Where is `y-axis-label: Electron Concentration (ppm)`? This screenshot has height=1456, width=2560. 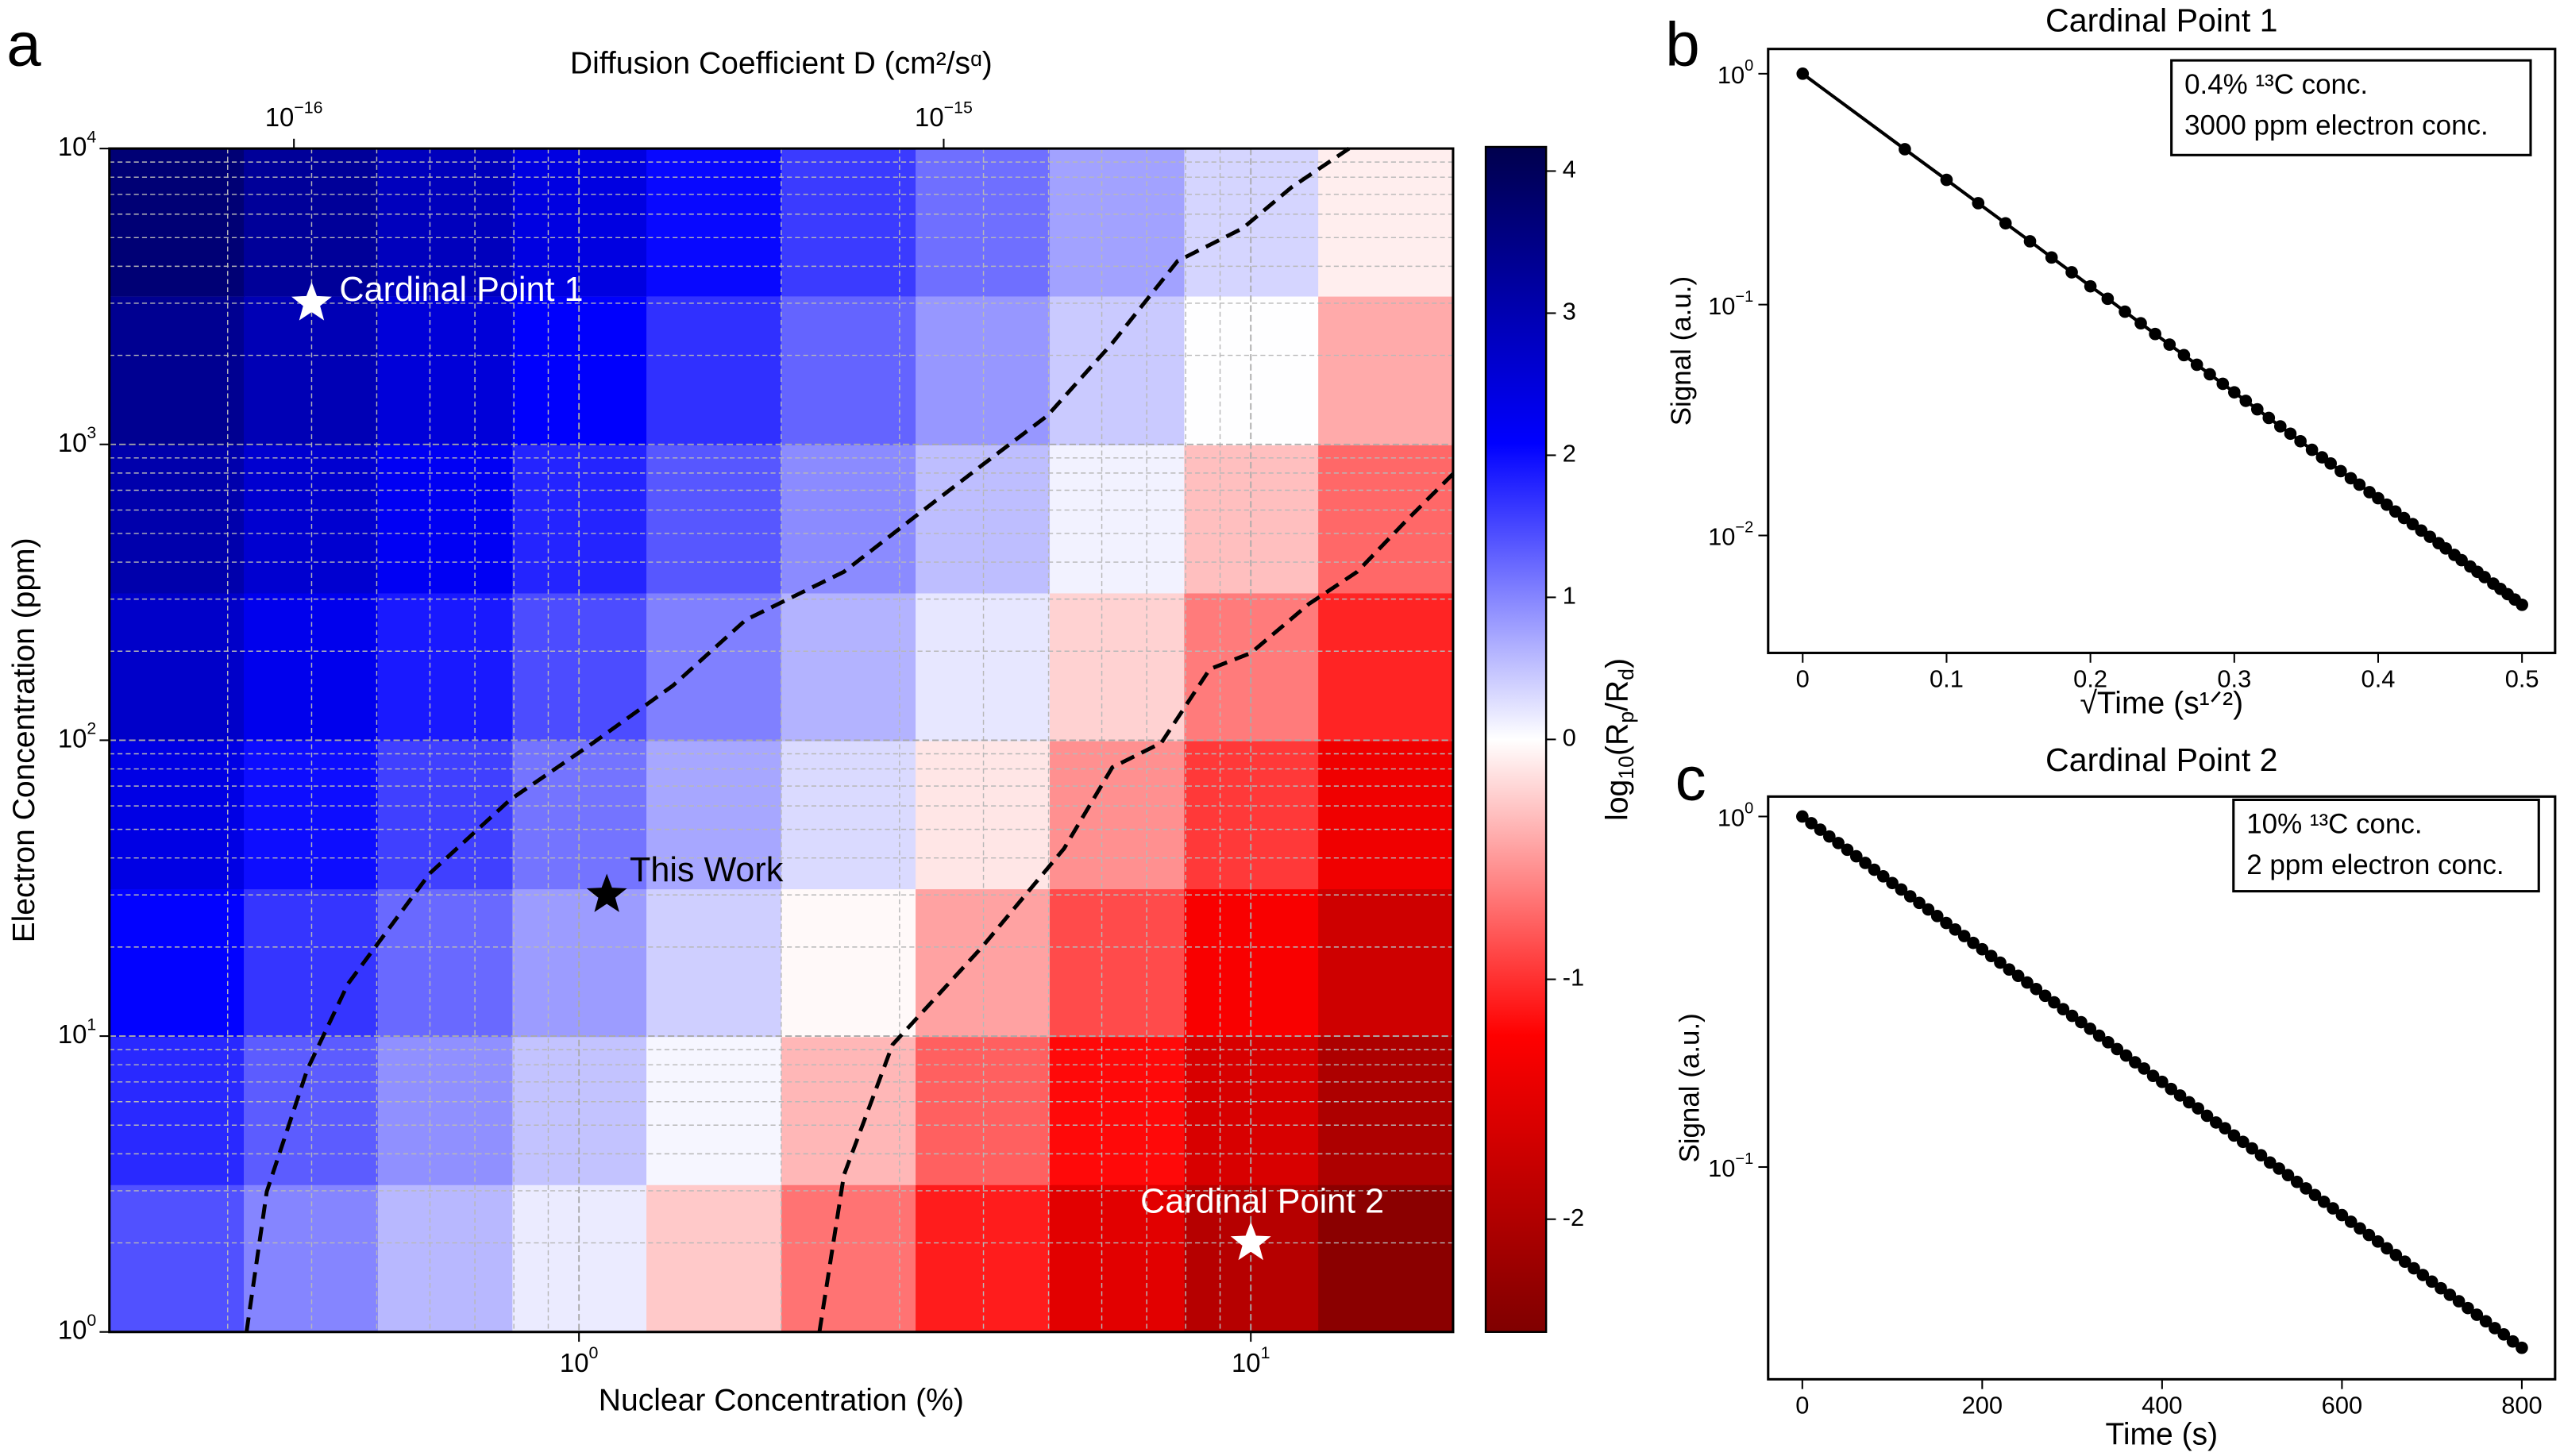 y-axis-label: Electron Concentration (ppm) is located at coordinates (24, 739).